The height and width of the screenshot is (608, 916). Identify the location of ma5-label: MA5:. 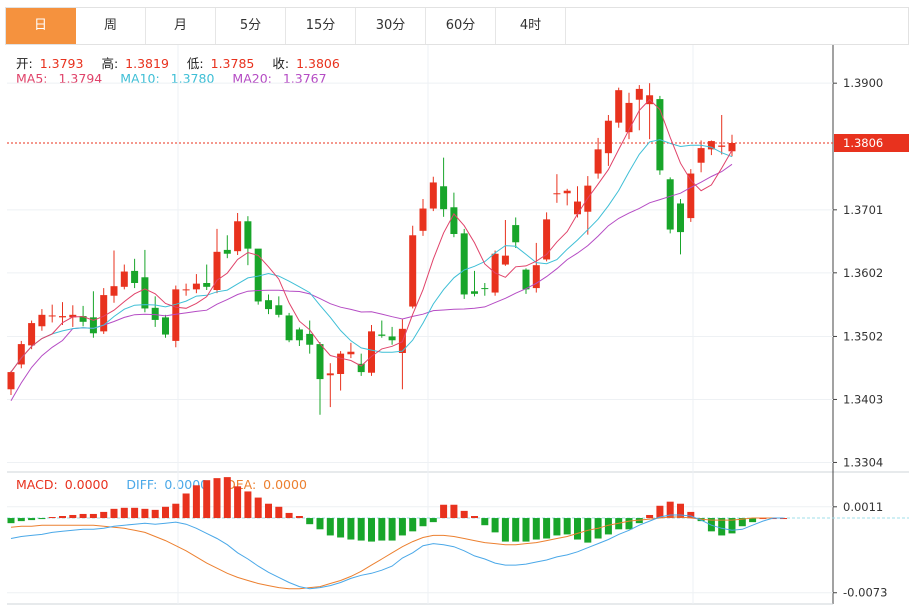
(32, 78).